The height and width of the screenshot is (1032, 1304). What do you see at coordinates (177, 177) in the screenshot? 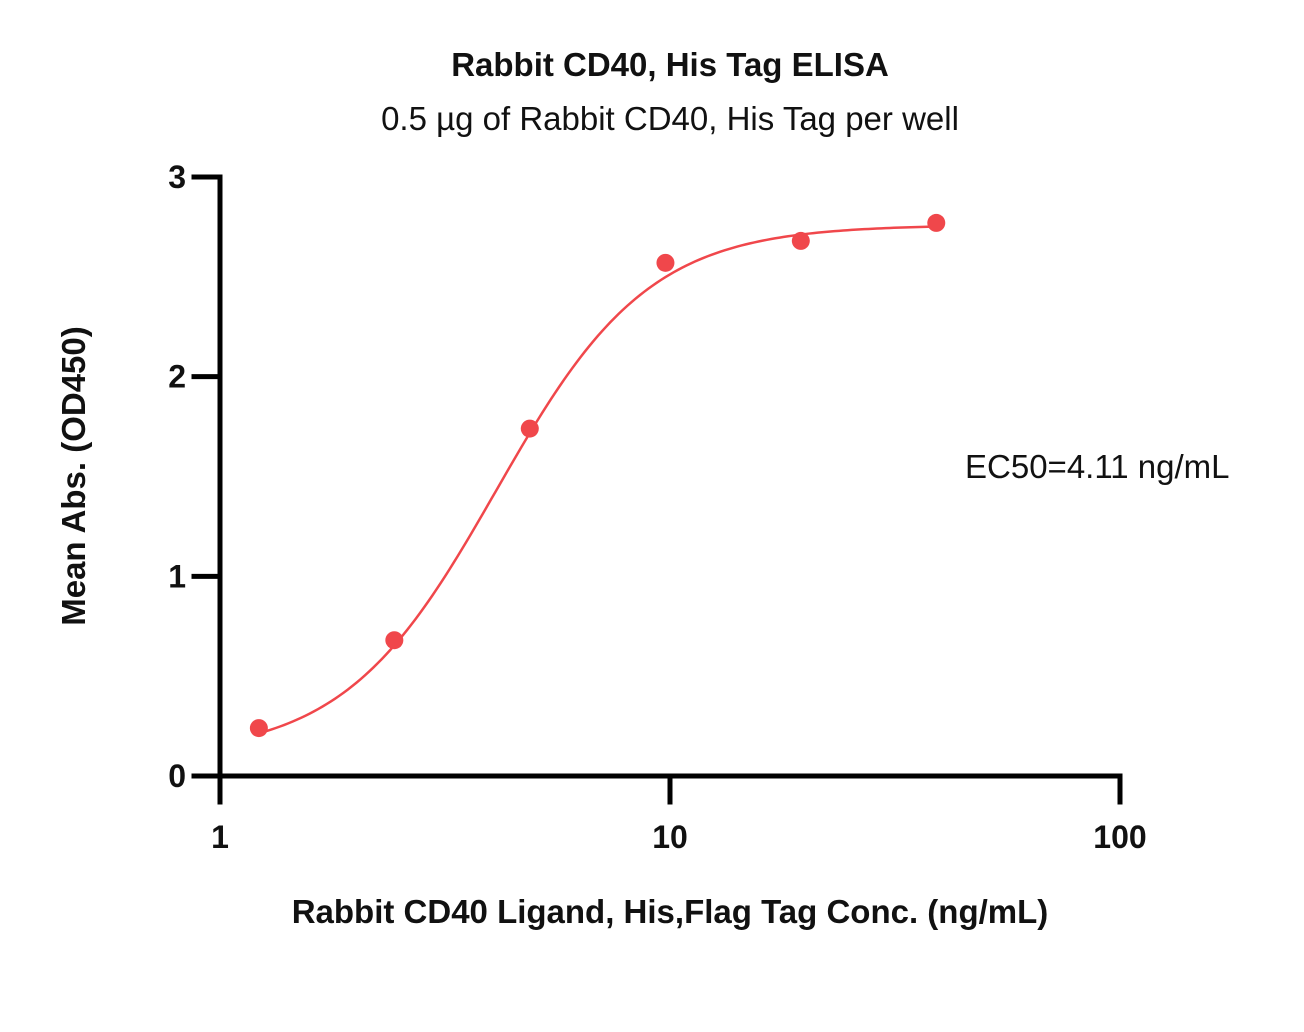
I see `y-tick-label: 3` at bounding box center [177, 177].